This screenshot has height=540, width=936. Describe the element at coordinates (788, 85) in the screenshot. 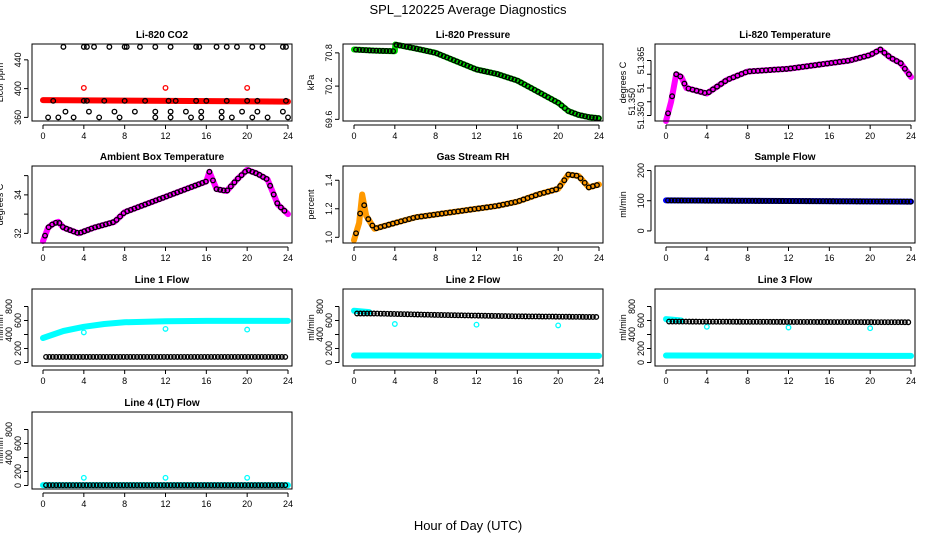

I see `plot-area` at that location.